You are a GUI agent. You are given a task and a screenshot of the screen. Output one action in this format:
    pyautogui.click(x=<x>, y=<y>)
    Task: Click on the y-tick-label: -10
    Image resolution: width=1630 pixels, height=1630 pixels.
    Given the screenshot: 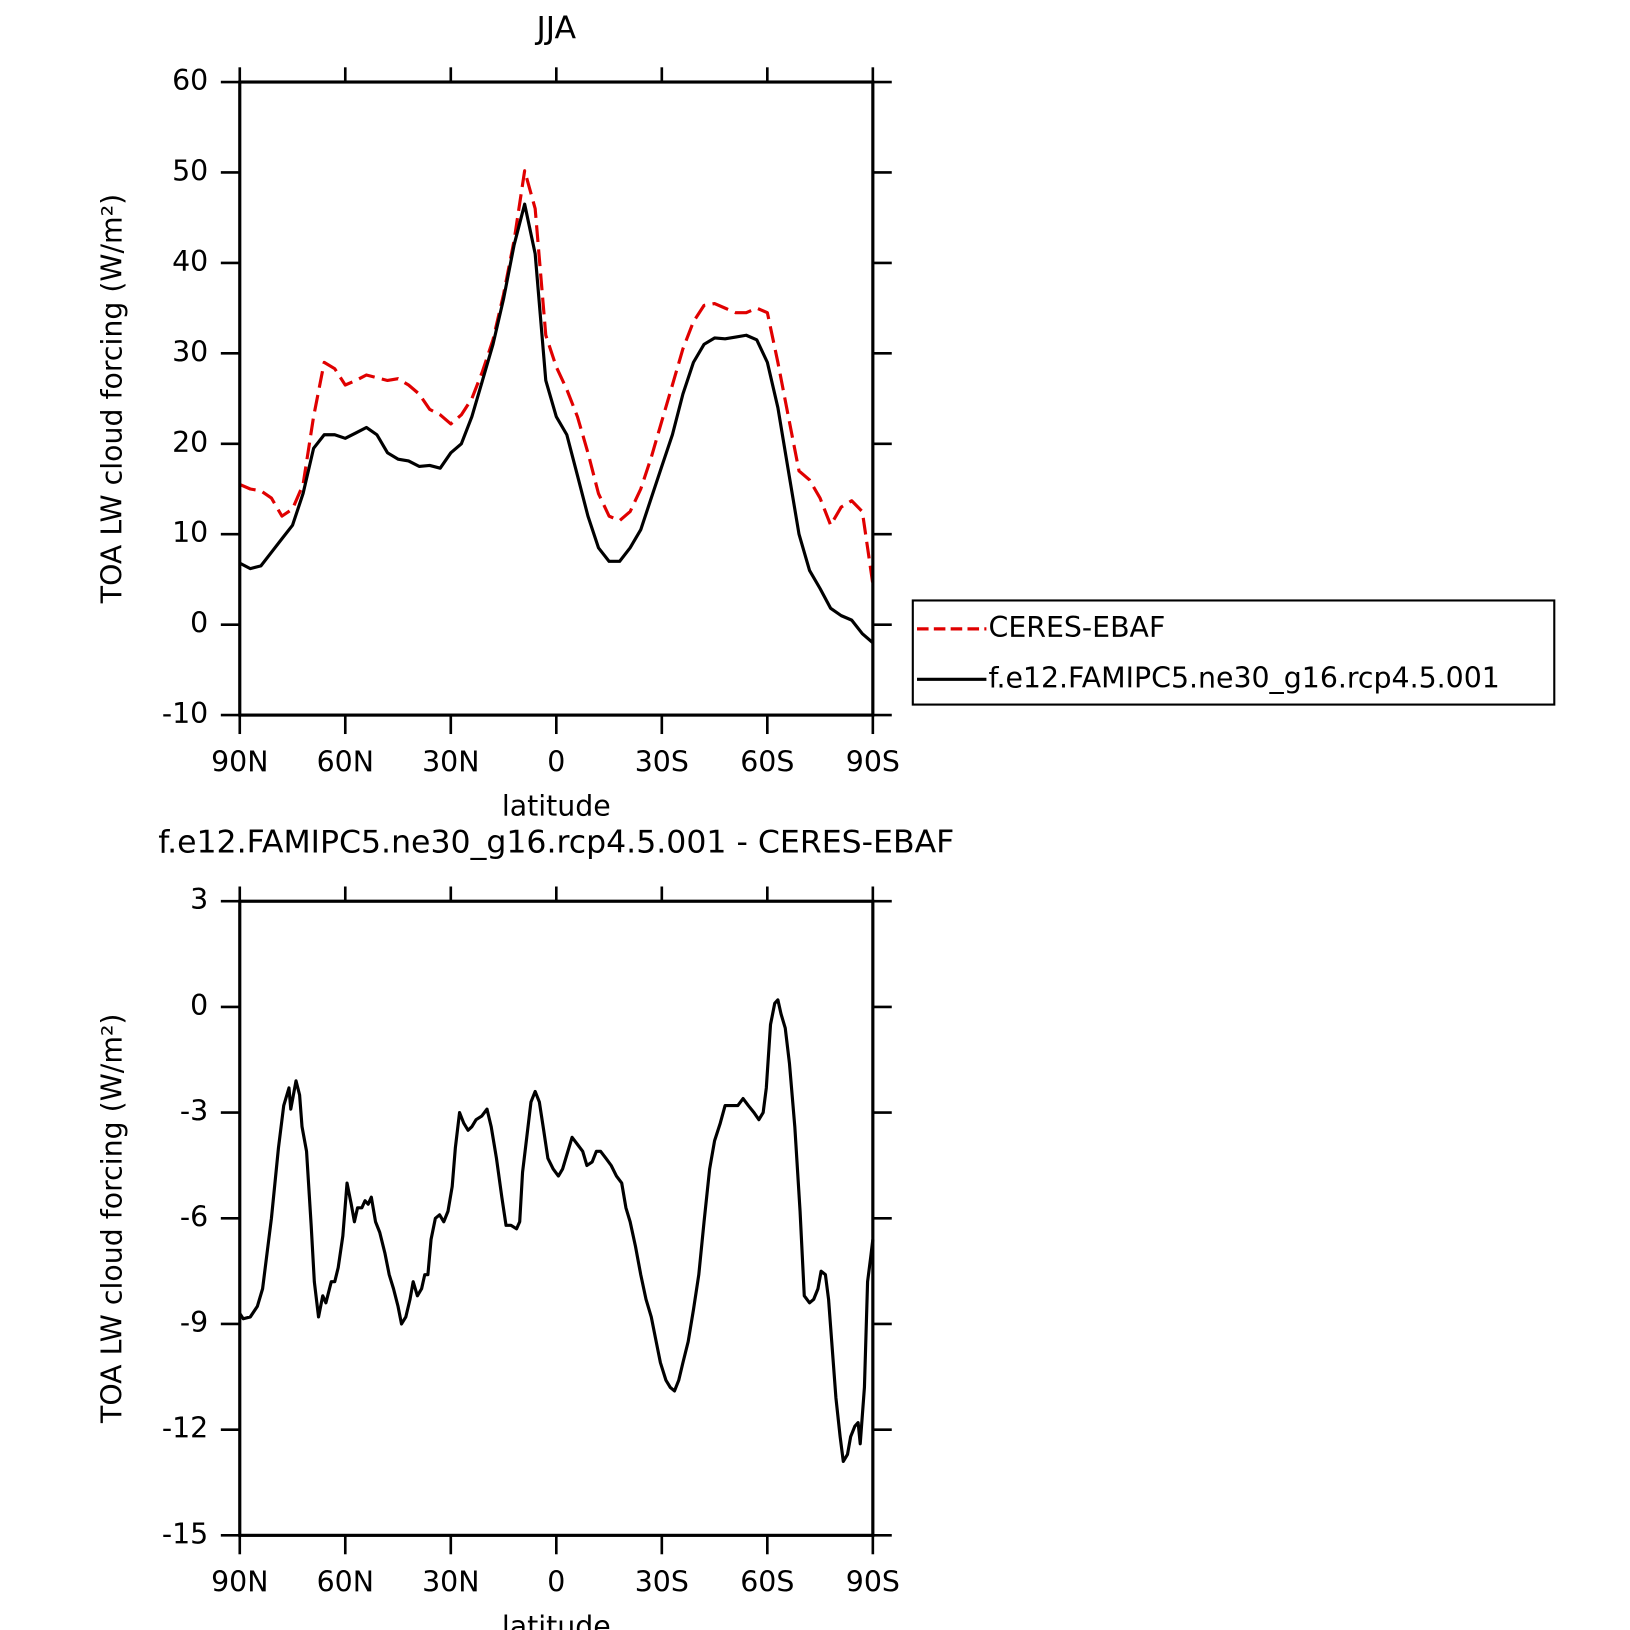 What is the action you would take?
    pyautogui.click(x=185, y=713)
    